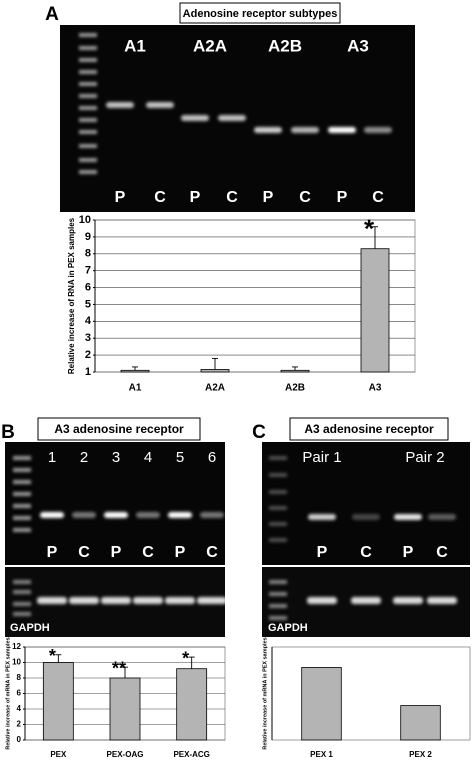 The image size is (474, 761). I want to click on lane-group-label: 5, so click(180, 457).